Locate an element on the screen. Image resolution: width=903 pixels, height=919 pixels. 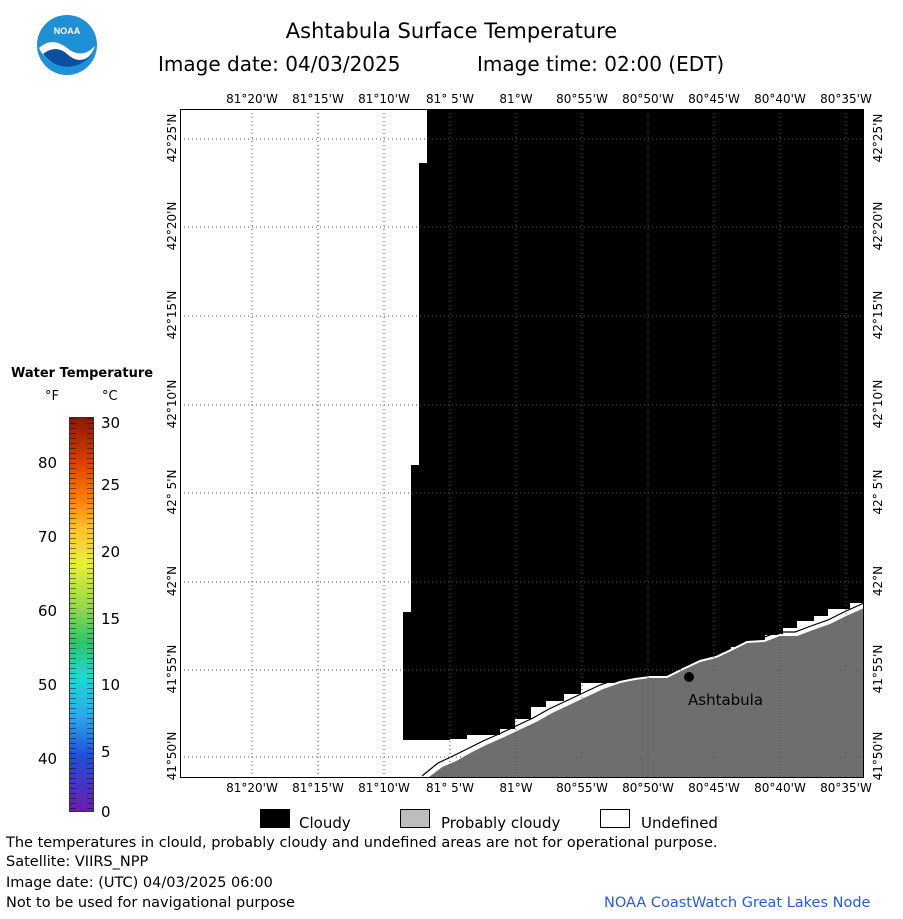
cloudy-swatch is located at coordinates (275, 818).